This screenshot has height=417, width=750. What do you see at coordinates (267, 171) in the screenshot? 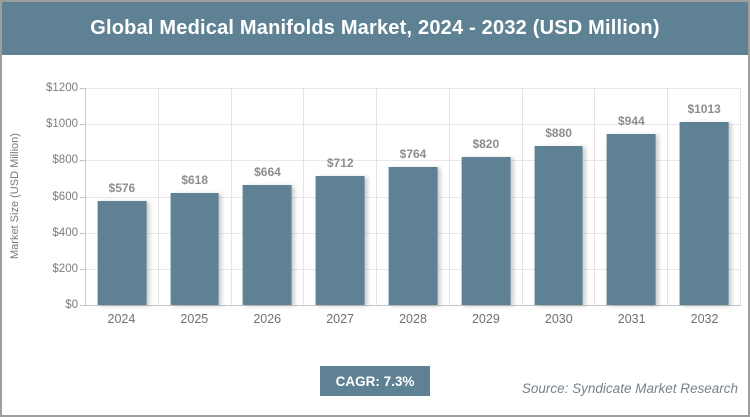
I see `value-label: $664` at bounding box center [267, 171].